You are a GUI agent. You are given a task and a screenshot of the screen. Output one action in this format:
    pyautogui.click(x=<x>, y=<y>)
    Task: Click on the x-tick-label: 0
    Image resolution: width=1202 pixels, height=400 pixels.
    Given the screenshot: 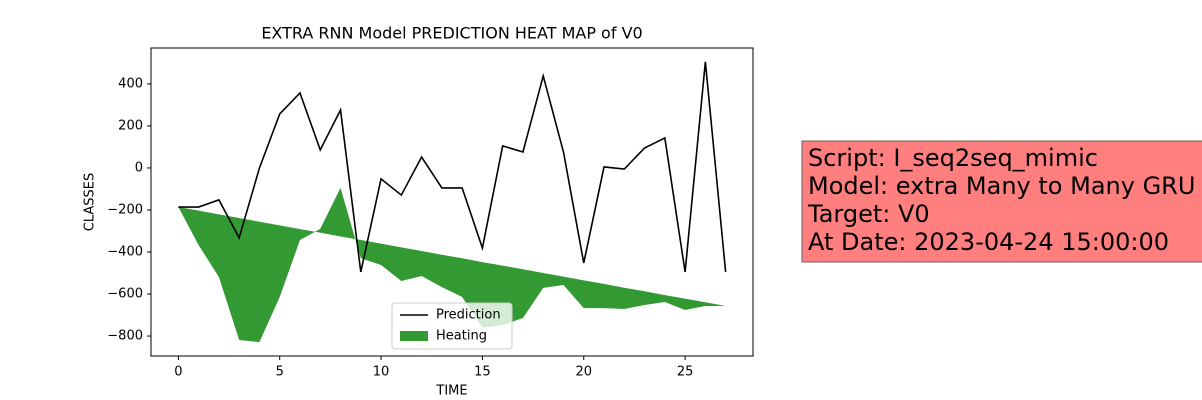 What is the action you would take?
    pyautogui.click(x=178, y=372)
    